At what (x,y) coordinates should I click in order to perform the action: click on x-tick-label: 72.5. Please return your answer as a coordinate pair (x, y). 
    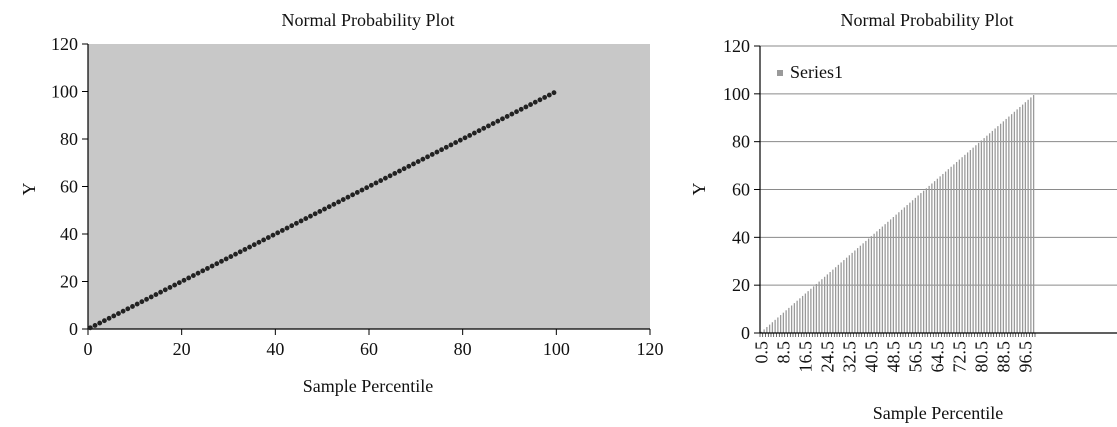
    Looking at the image, I should click on (959, 357).